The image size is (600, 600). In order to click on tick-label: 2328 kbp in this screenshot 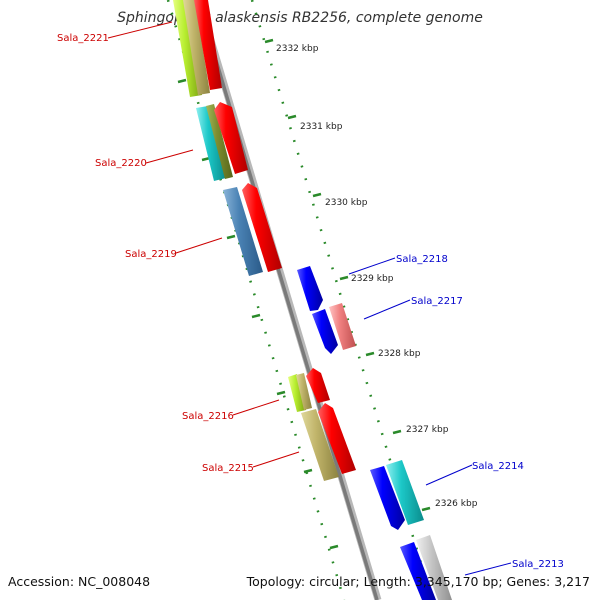, I will do `click(399, 354)`.